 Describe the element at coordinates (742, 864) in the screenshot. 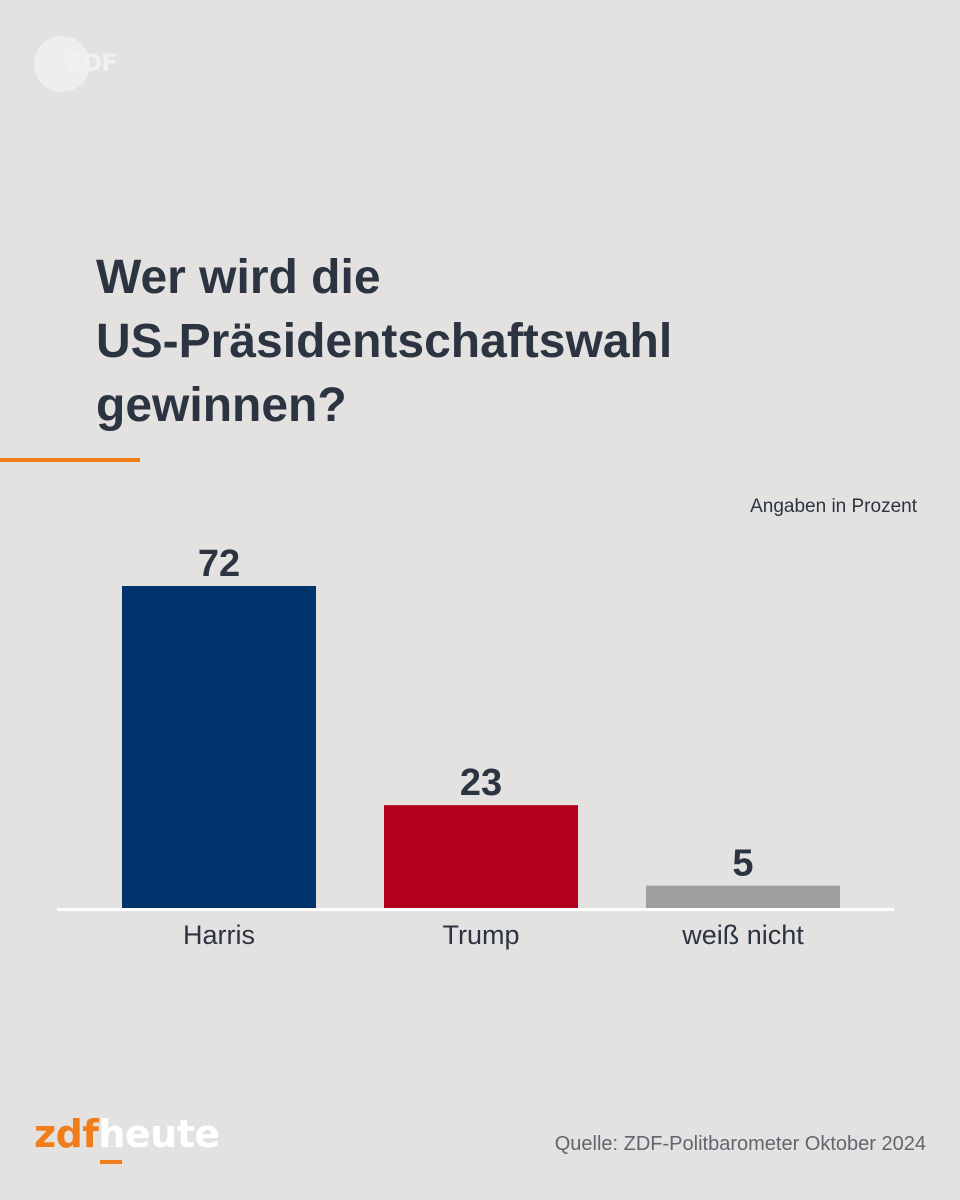

I see `bar-value-label-3: 5` at that location.